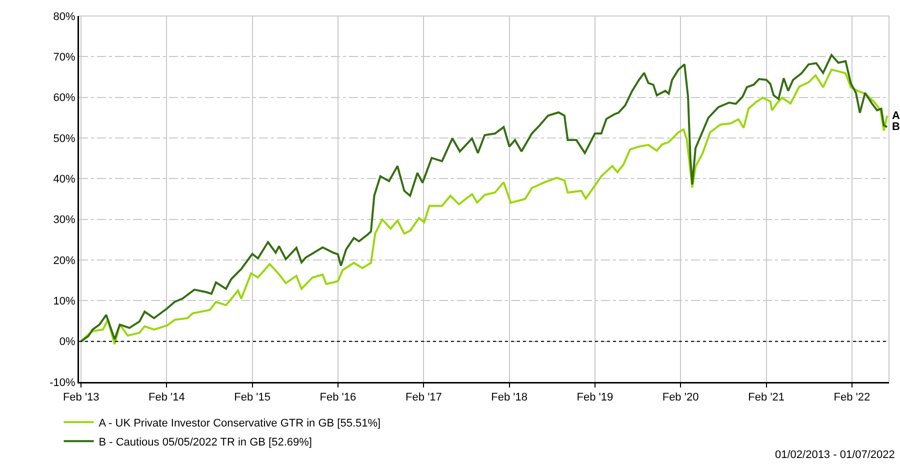  I want to click on x-tick-label: Feb '15, so click(252, 398).